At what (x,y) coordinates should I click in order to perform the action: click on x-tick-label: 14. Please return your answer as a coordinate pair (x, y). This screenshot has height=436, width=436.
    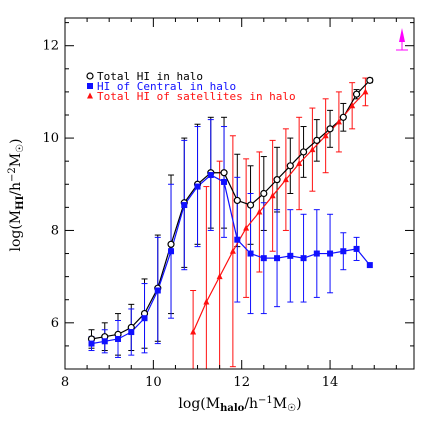
    Looking at the image, I should click on (330, 382).